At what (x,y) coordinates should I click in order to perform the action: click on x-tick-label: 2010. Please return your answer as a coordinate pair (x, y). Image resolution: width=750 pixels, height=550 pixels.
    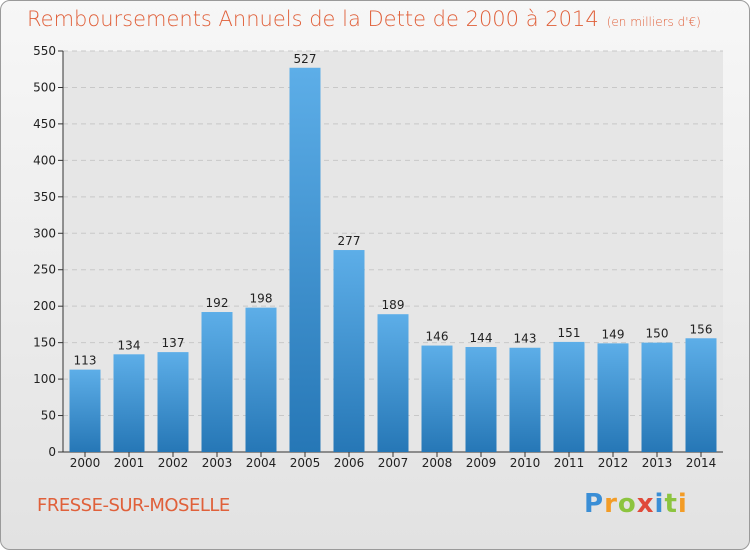
    Looking at the image, I should click on (525, 463).